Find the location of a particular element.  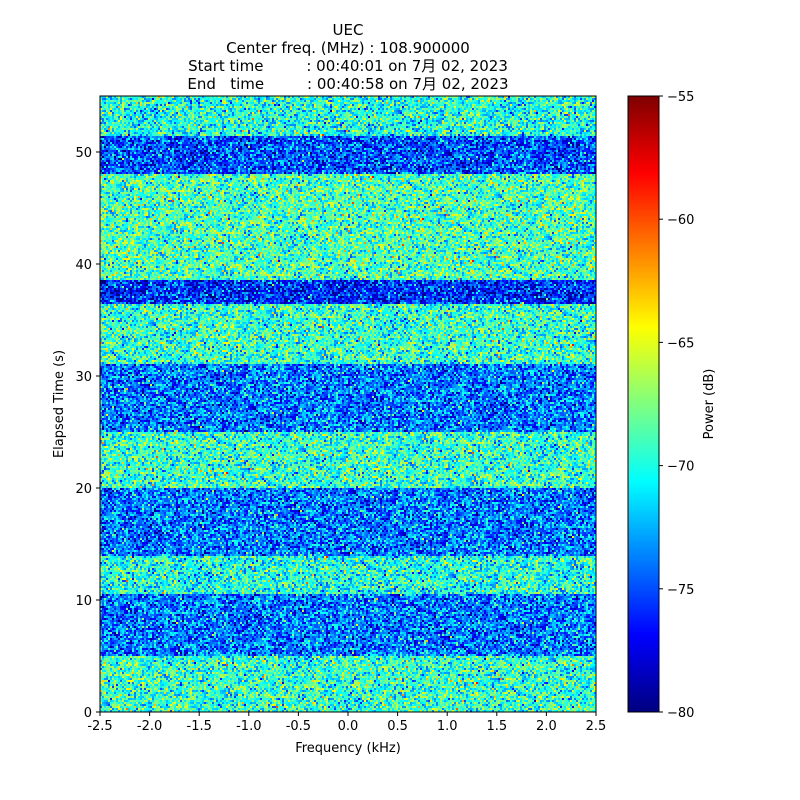

y-tick-label: 10 is located at coordinates (83, 601).